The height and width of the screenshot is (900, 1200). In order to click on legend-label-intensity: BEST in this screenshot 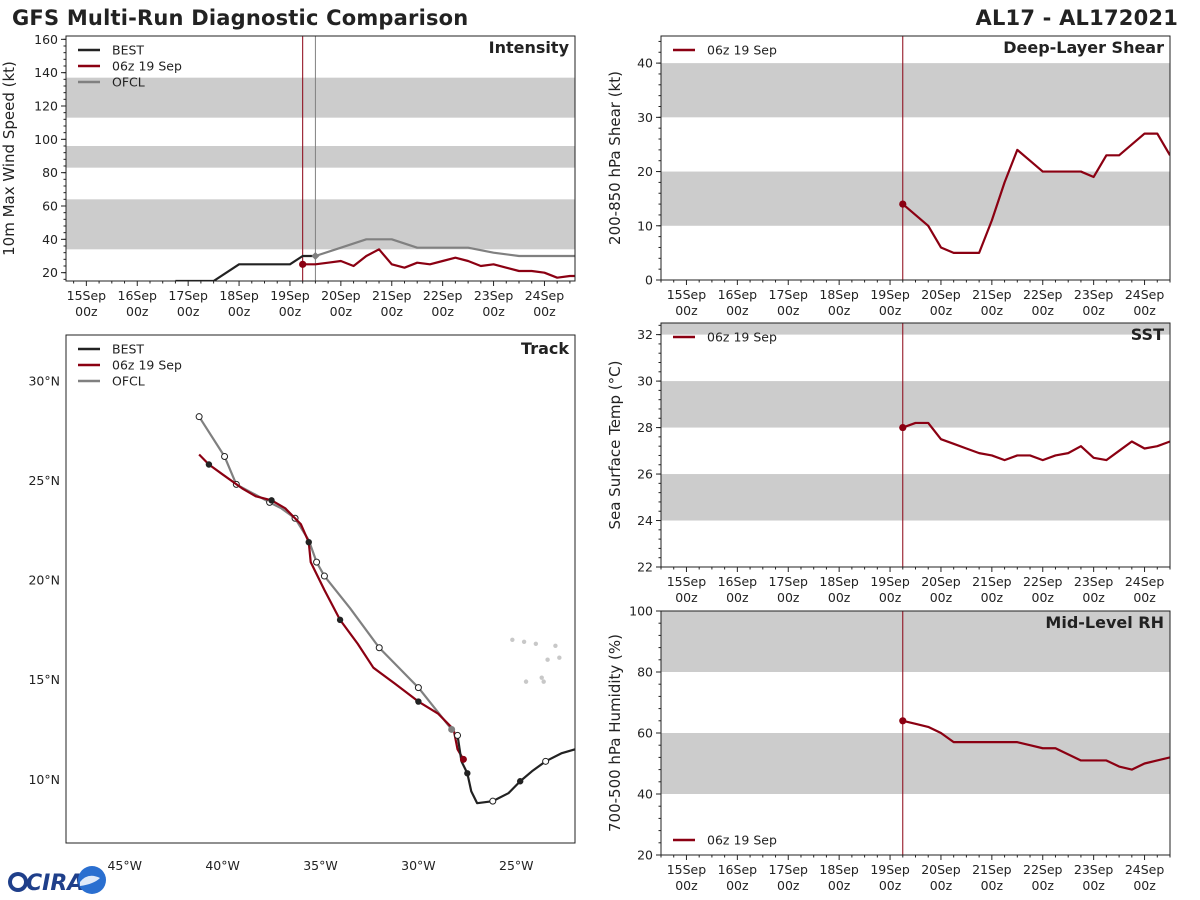, I will do `click(128, 50)`.